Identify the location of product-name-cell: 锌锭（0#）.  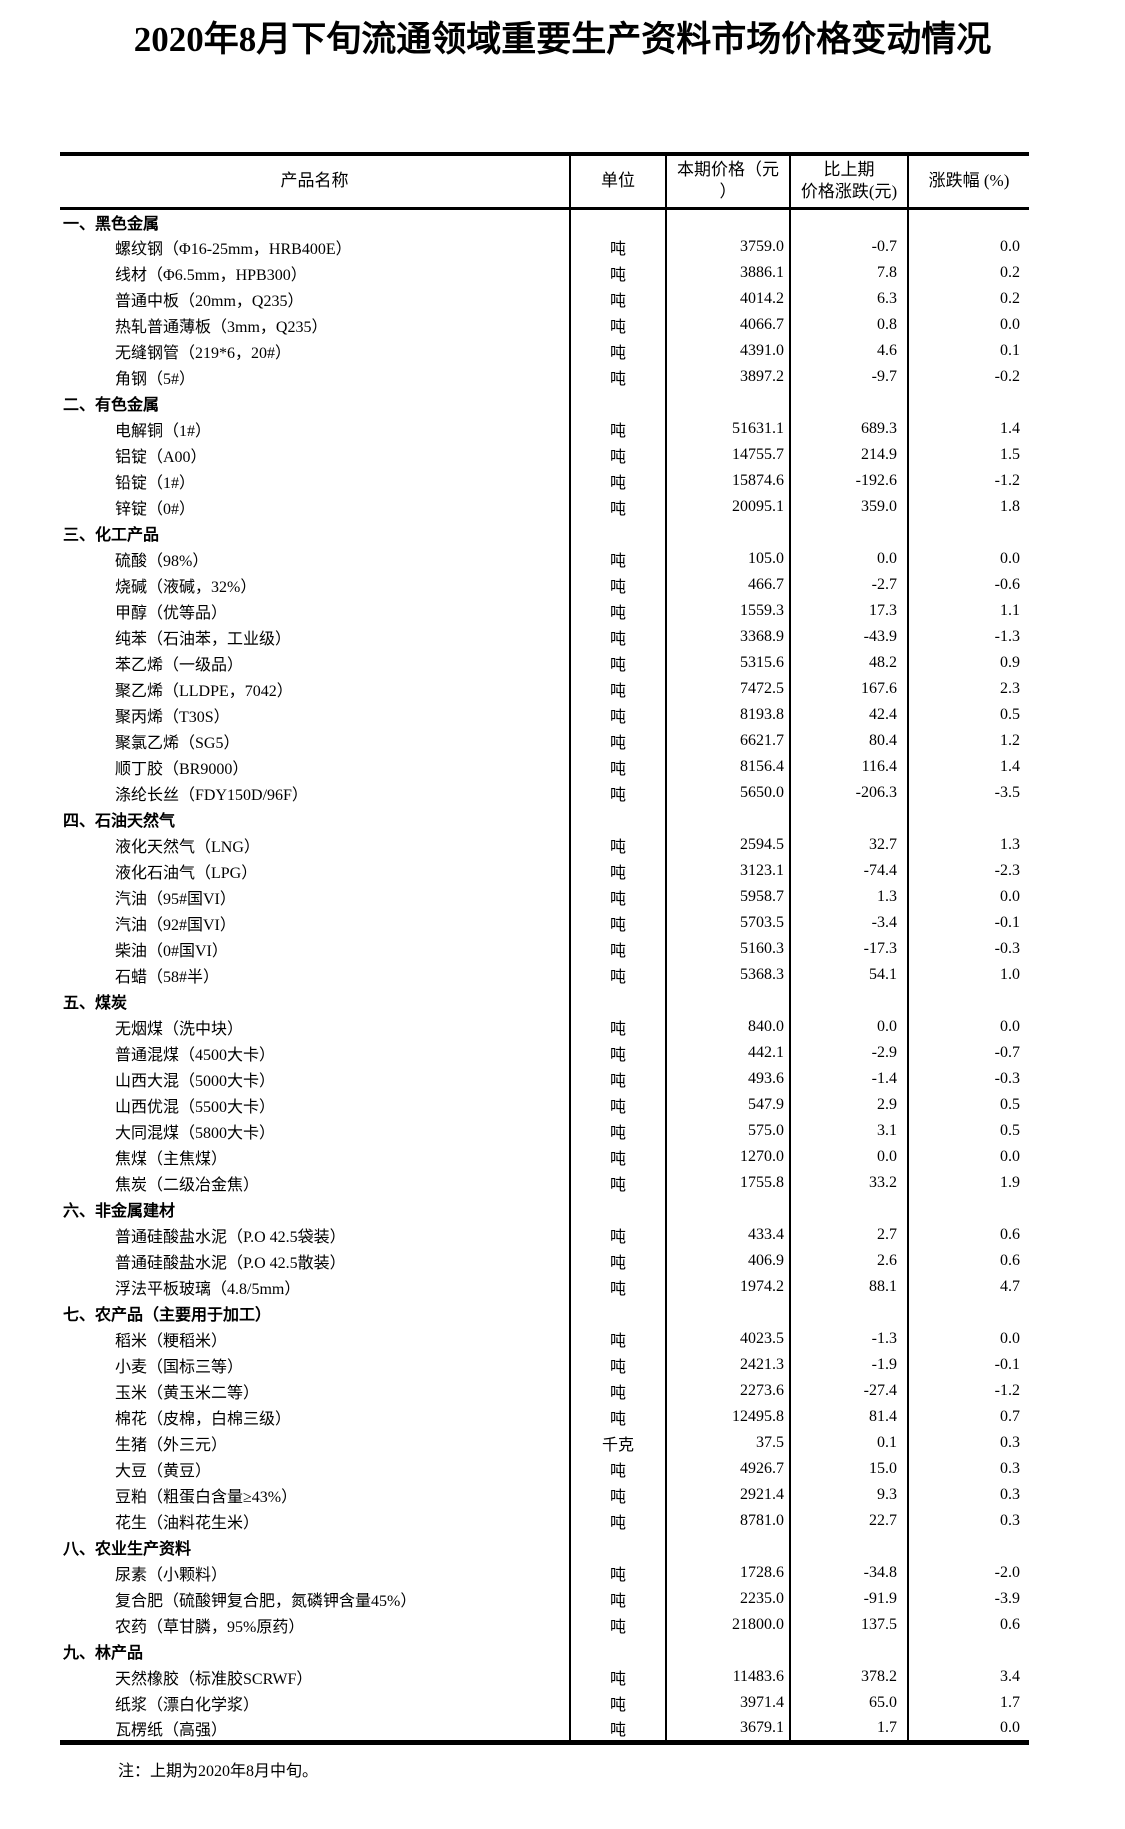
(315, 507).